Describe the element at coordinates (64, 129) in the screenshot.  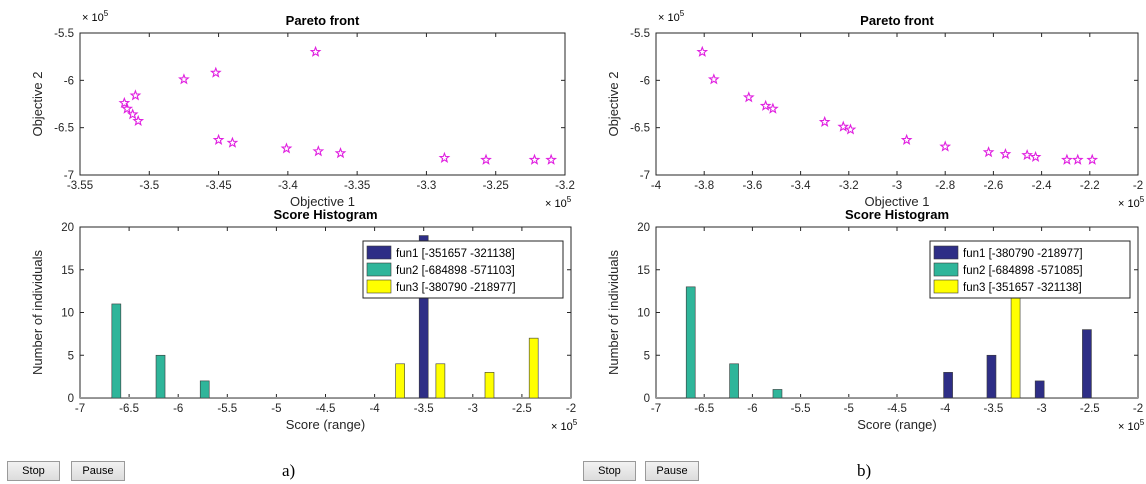
I see `y-tick-label: -6.5` at that location.